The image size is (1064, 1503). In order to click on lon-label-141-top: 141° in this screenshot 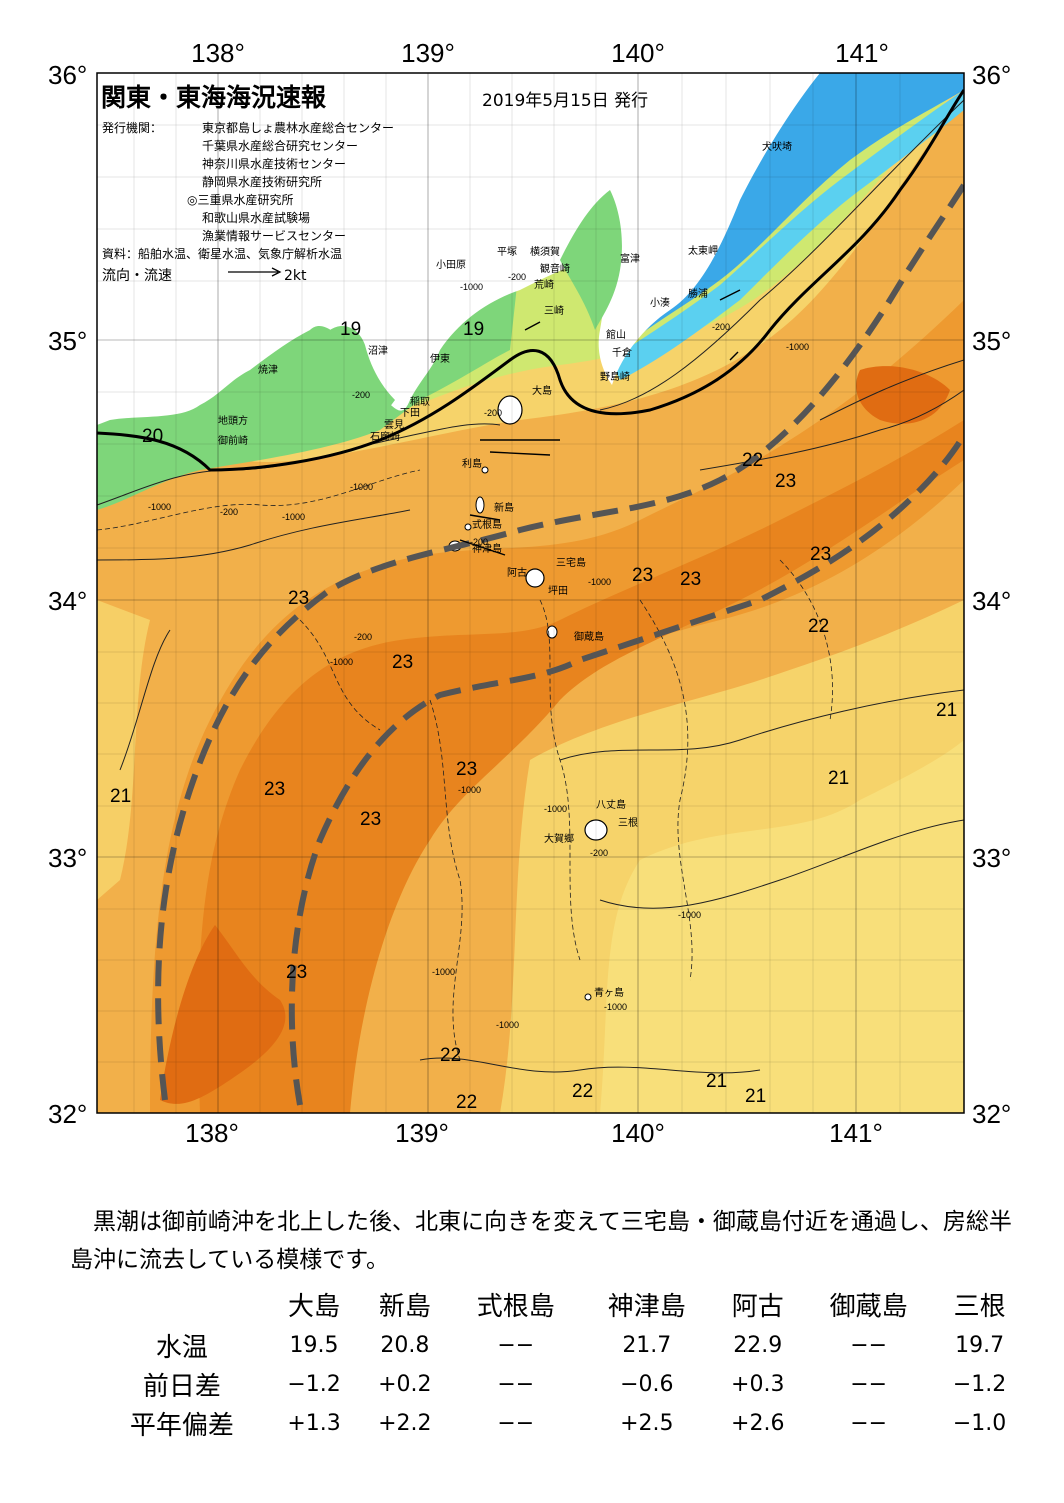, I will do `click(862, 53)`.